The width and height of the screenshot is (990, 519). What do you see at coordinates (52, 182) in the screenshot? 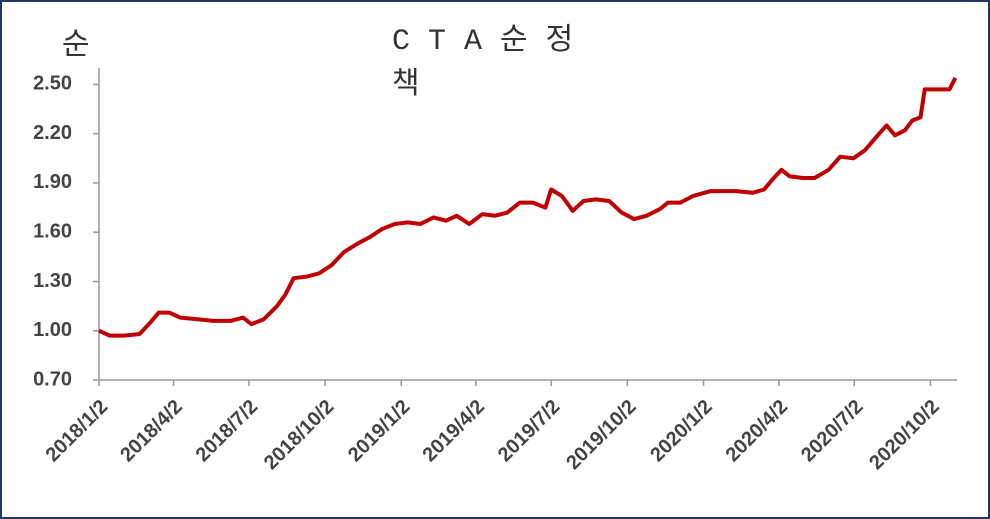
I see `y-tick-label: 1.90` at bounding box center [52, 182].